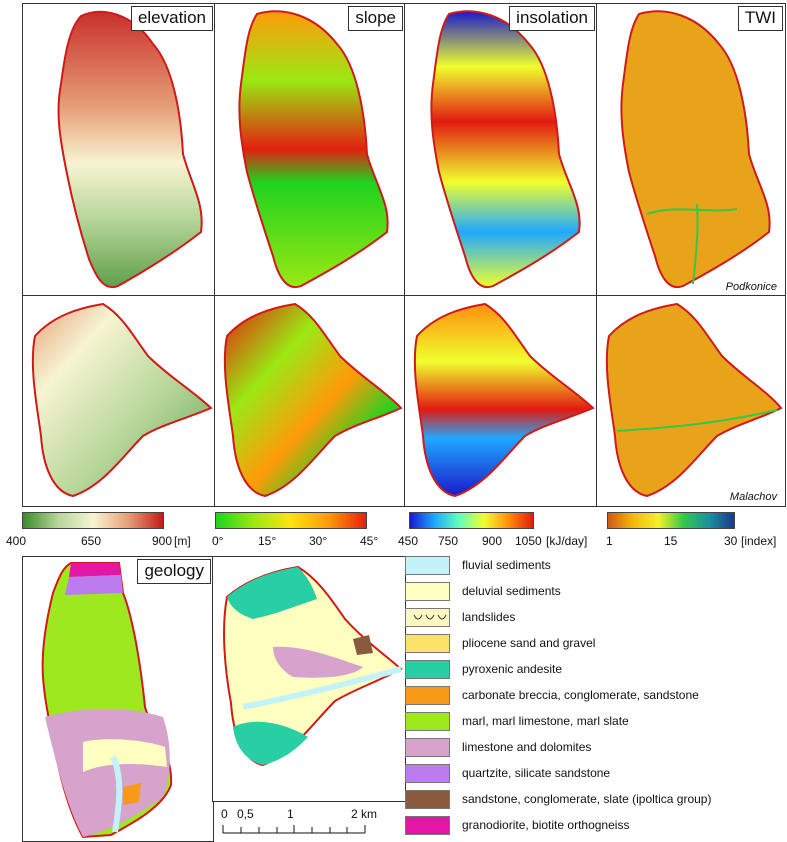 This screenshot has width=787, height=842. What do you see at coordinates (93, 520) in the screenshot?
I see `elevation-colorbar` at bounding box center [93, 520].